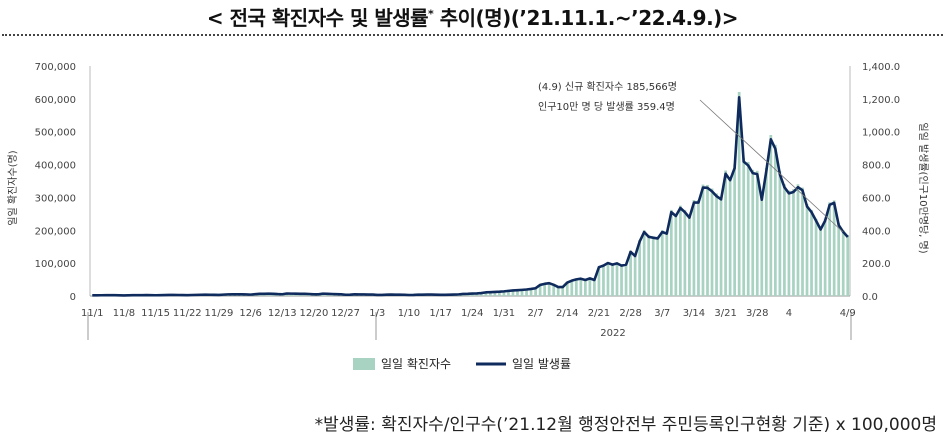 The width and height of the screenshot is (945, 437). I want to click on right-tick-label: 800.0, so click(876, 166).